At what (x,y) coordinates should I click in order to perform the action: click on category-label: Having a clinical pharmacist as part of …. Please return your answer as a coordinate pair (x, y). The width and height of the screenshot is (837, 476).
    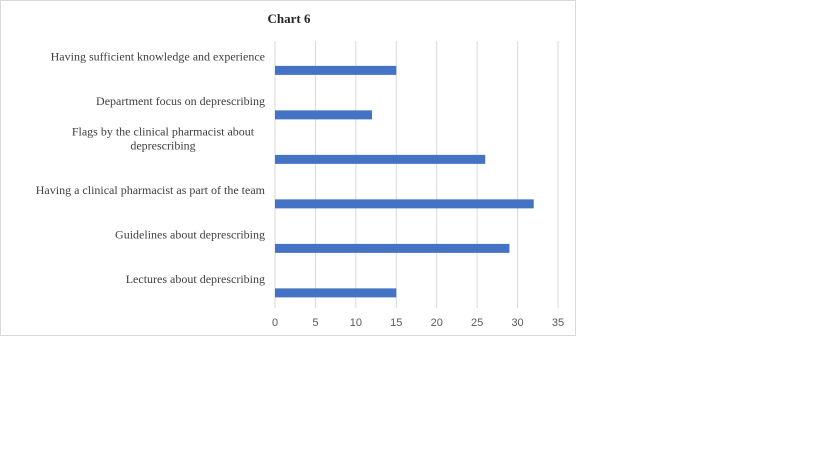
    Looking at the image, I should click on (151, 190).